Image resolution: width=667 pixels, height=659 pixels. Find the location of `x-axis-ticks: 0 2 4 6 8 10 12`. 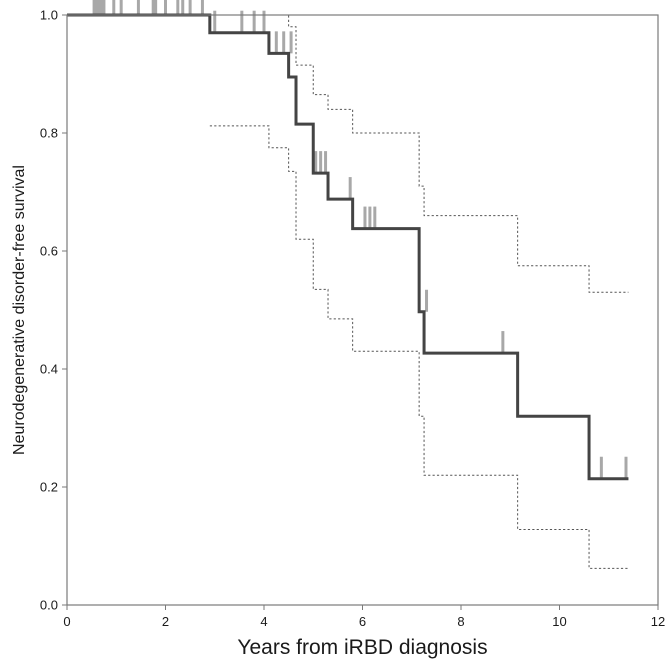

x-axis-ticks: 0 2 4 6 8 10 12 is located at coordinates (364, 617).